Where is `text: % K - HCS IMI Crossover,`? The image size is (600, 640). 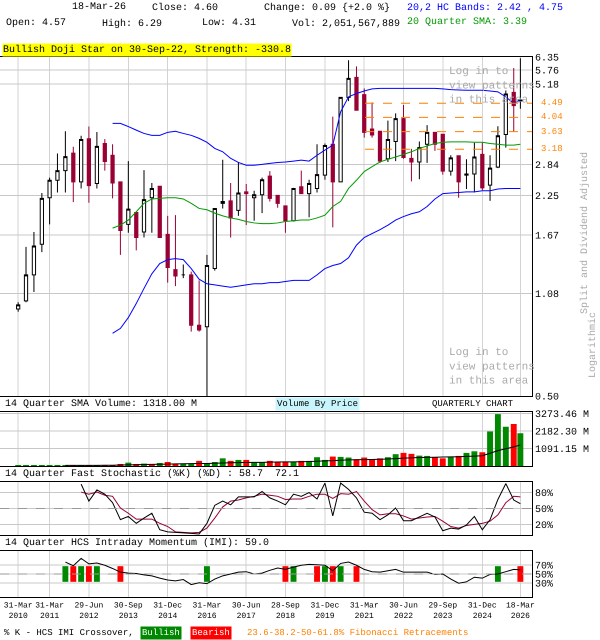 text: % K - HCS IMI Crossover, is located at coordinates (69, 633).